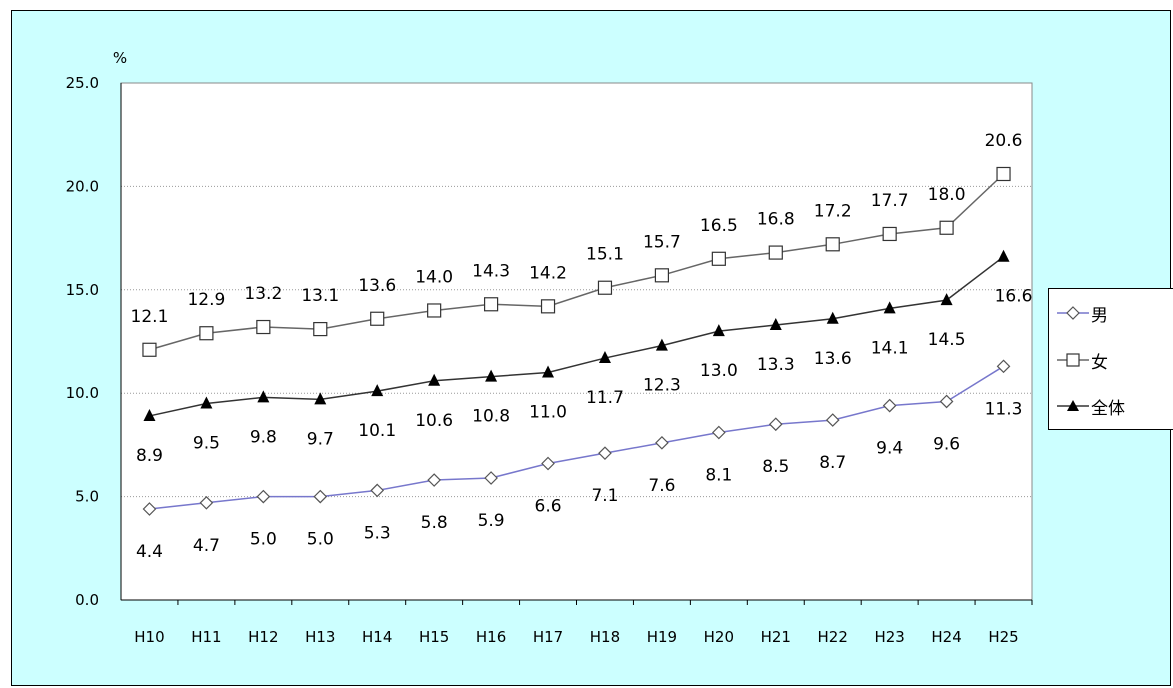  Describe the element at coordinates (82, 83) in the screenshot. I see `y-tick-label: 25.0` at that location.